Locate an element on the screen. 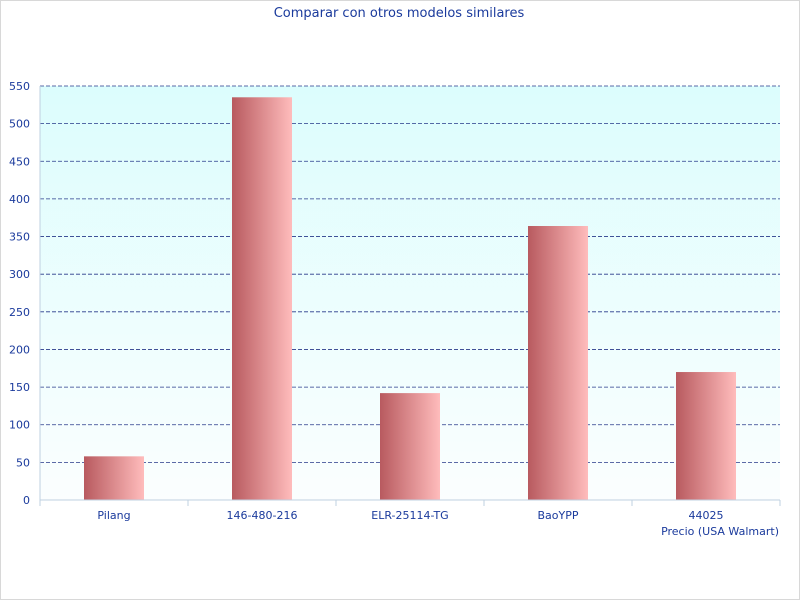  y-axis-ticks: 0 50 100 150 200 250 300 350 400 450 500 550 is located at coordinates (19, 293).